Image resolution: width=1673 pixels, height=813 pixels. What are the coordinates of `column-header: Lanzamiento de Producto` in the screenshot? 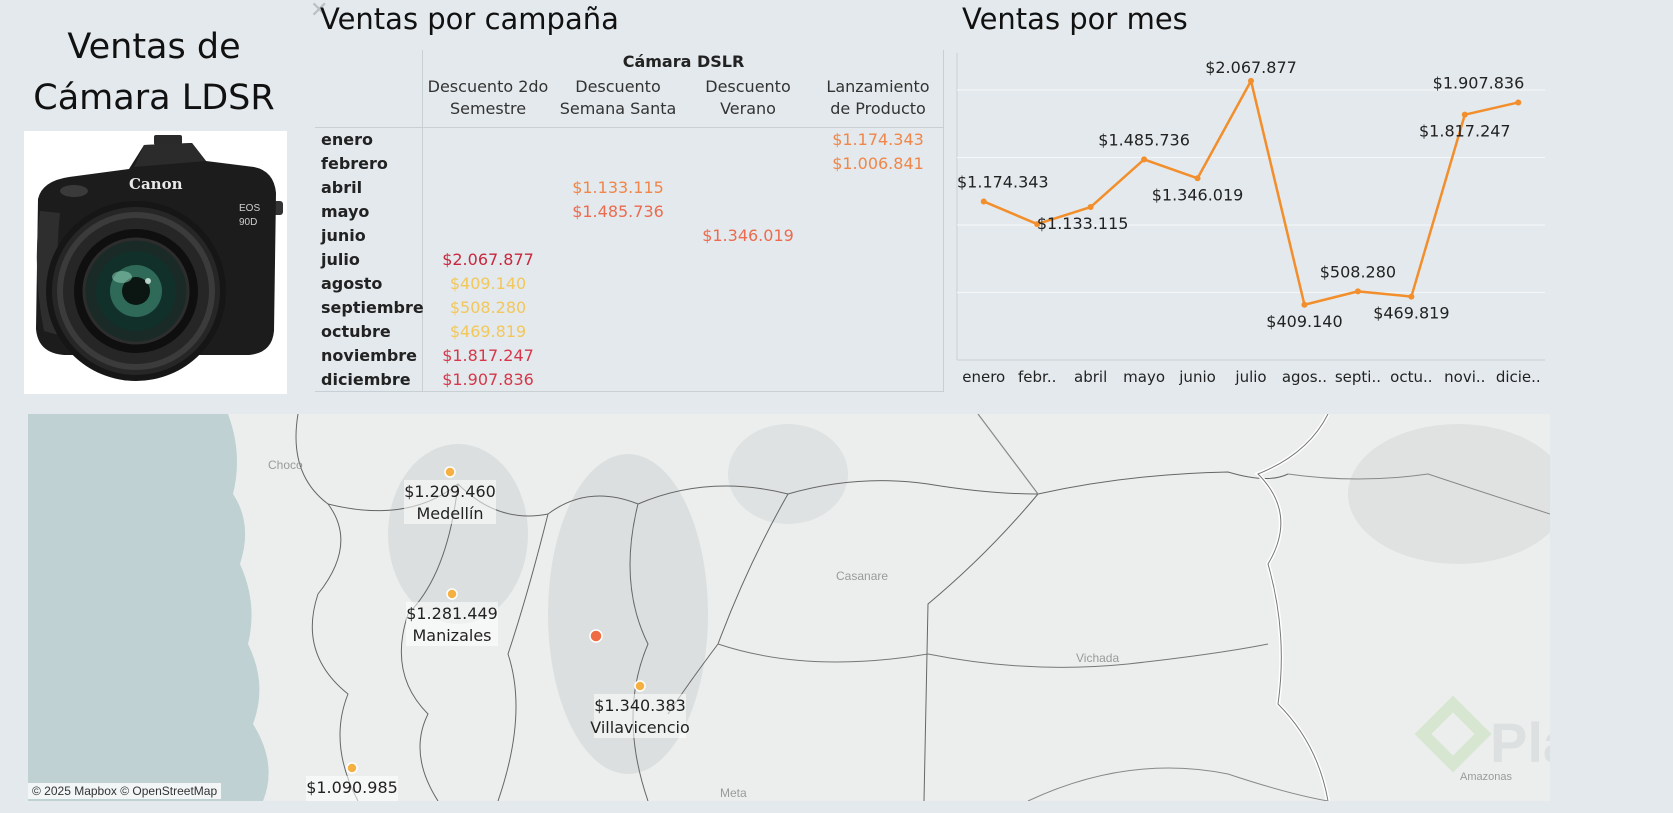 It's located at (878, 97).